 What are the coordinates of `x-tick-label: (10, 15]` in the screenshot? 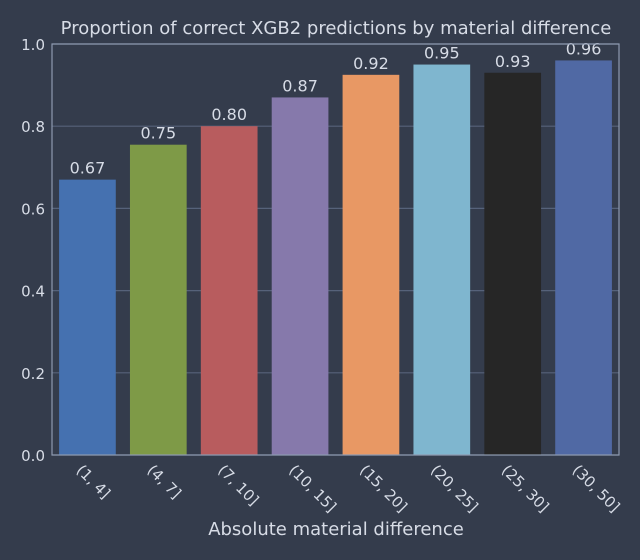 It's located at (312, 488).